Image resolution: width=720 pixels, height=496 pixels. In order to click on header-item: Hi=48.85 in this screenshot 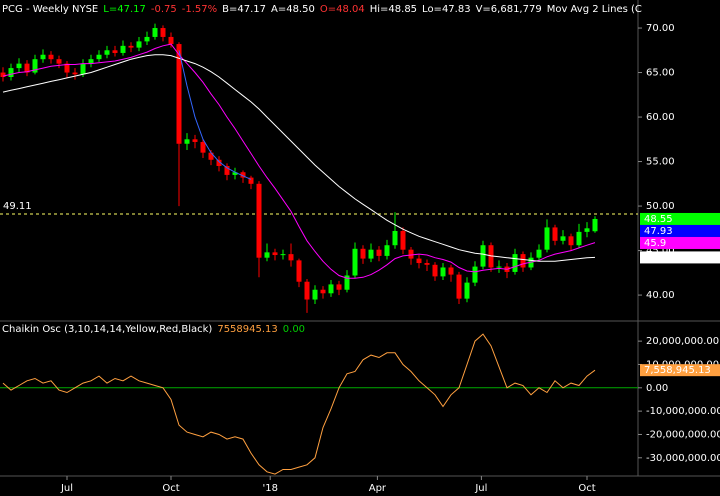, I will do `click(393, 9)`.